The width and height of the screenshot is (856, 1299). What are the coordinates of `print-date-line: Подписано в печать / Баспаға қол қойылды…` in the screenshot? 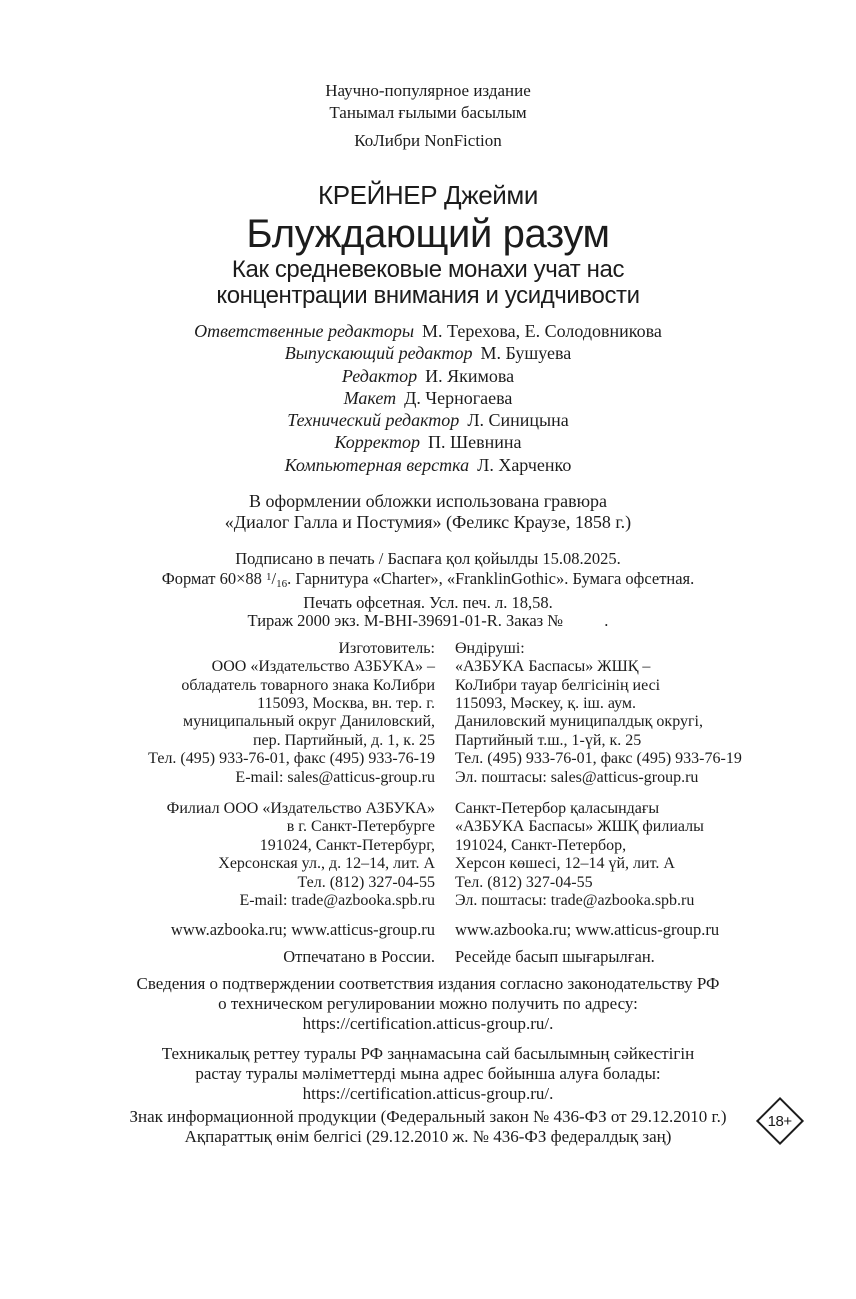 It's located at (428, 559).